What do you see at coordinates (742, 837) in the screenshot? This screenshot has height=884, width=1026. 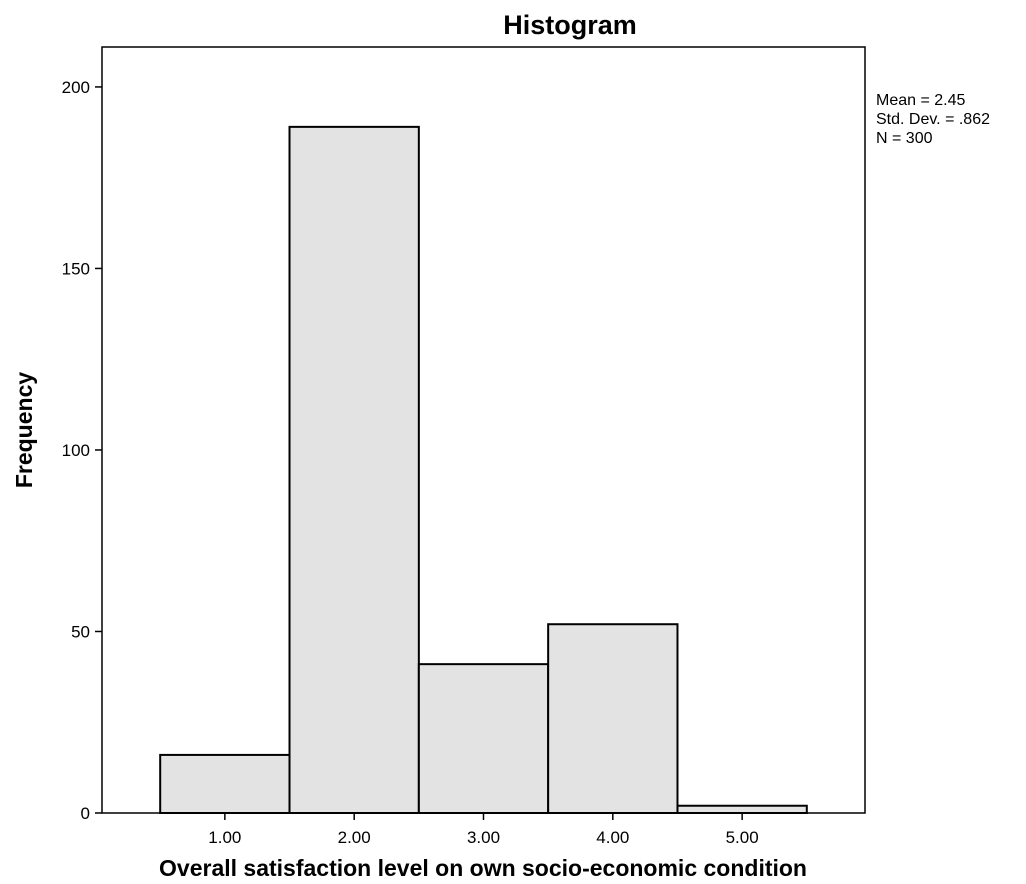 I see `x-tick-label: 5.00` at bounding box center [742, 837].